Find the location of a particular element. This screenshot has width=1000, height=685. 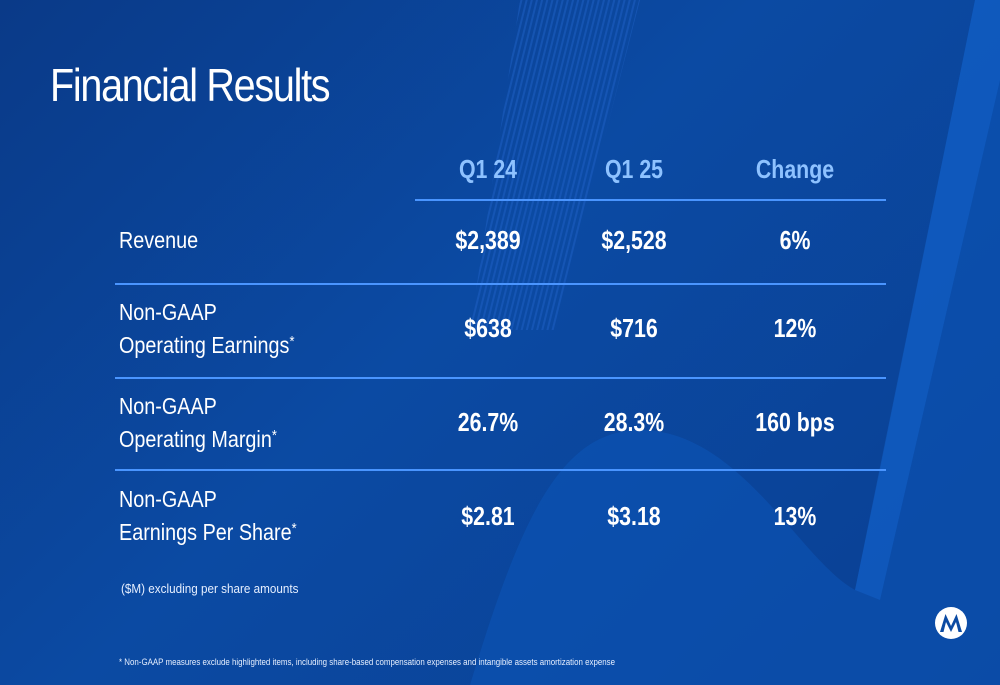

cell-revenue-q1-24: $2,389 is located at coordinates (488, 240).